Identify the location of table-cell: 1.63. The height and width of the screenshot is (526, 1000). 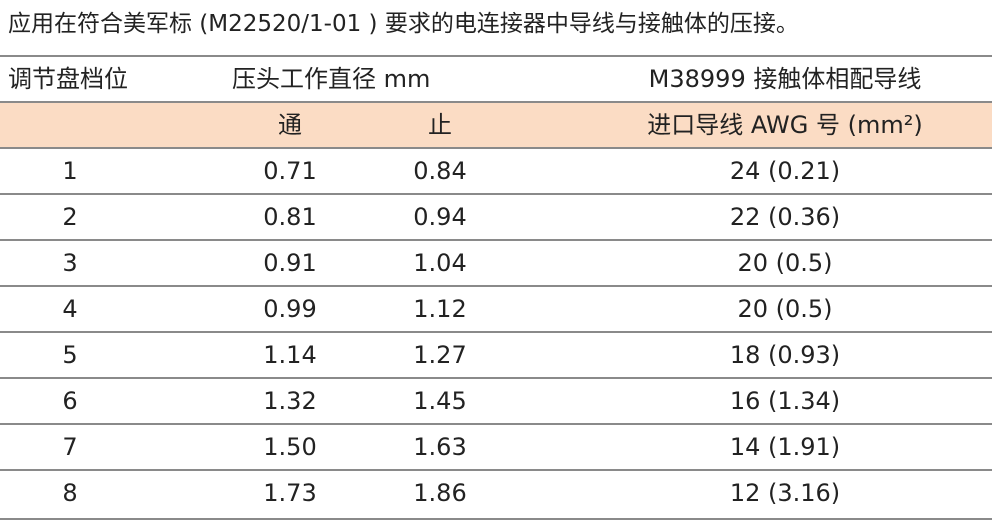
(440, 447).